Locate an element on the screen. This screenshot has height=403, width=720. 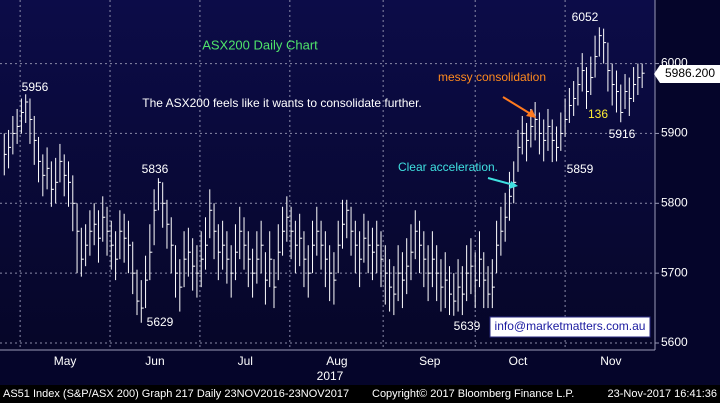
email-box is located at coordinates (570, 327).